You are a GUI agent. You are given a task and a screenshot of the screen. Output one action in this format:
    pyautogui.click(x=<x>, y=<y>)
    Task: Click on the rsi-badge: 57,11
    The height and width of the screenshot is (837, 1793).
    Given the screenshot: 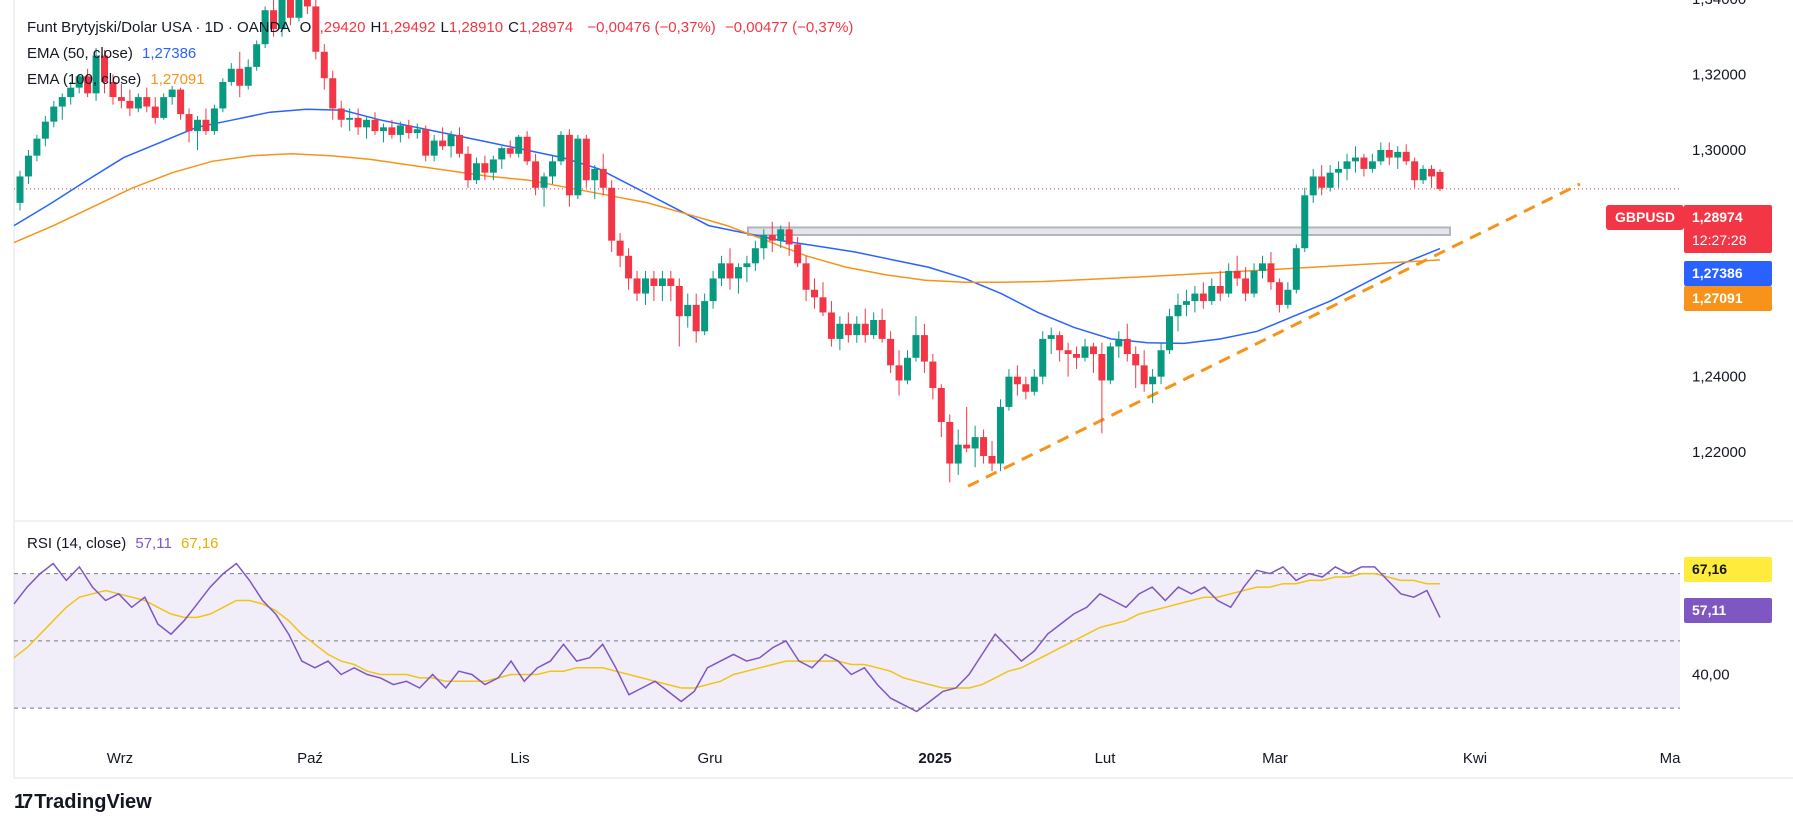 What is the action you would take?
    pyautogui.click(x=1728, y=610)
    